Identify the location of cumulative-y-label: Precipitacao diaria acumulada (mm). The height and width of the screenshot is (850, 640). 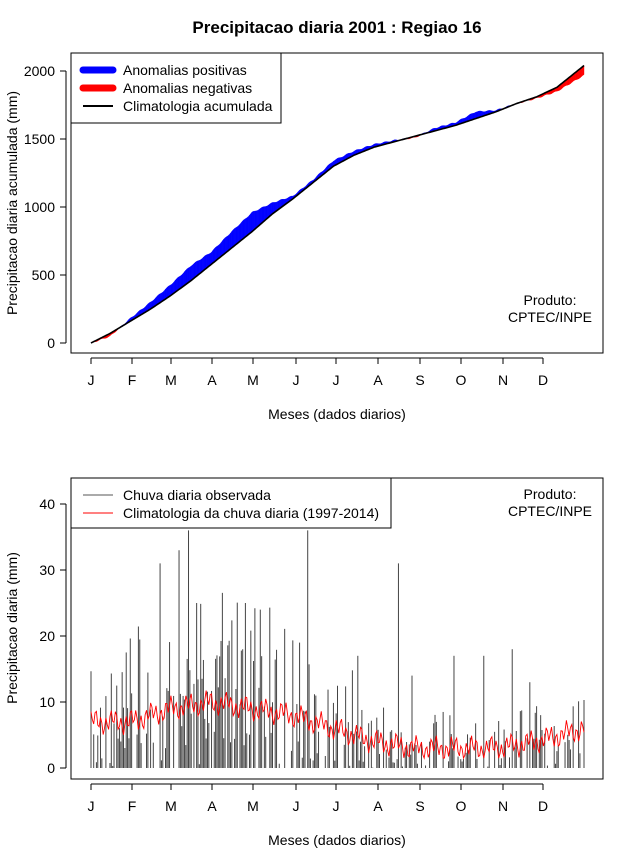
(12, 203).